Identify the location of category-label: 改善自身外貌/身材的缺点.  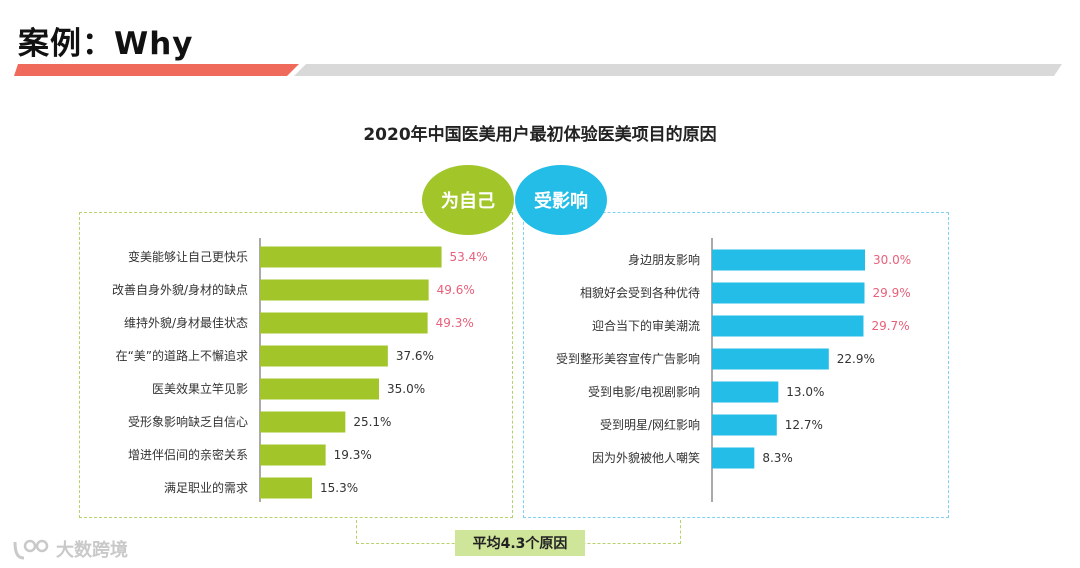
(180, 289).